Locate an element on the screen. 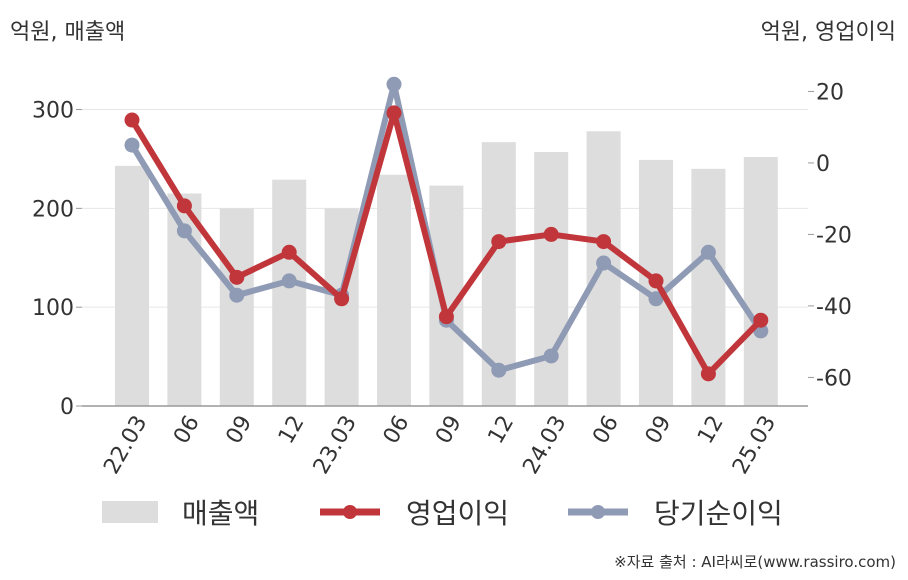 Image resolution: width=908 pixels, height=580 pixels. right-tick-label: -40 is located at coordinates (834, 307).